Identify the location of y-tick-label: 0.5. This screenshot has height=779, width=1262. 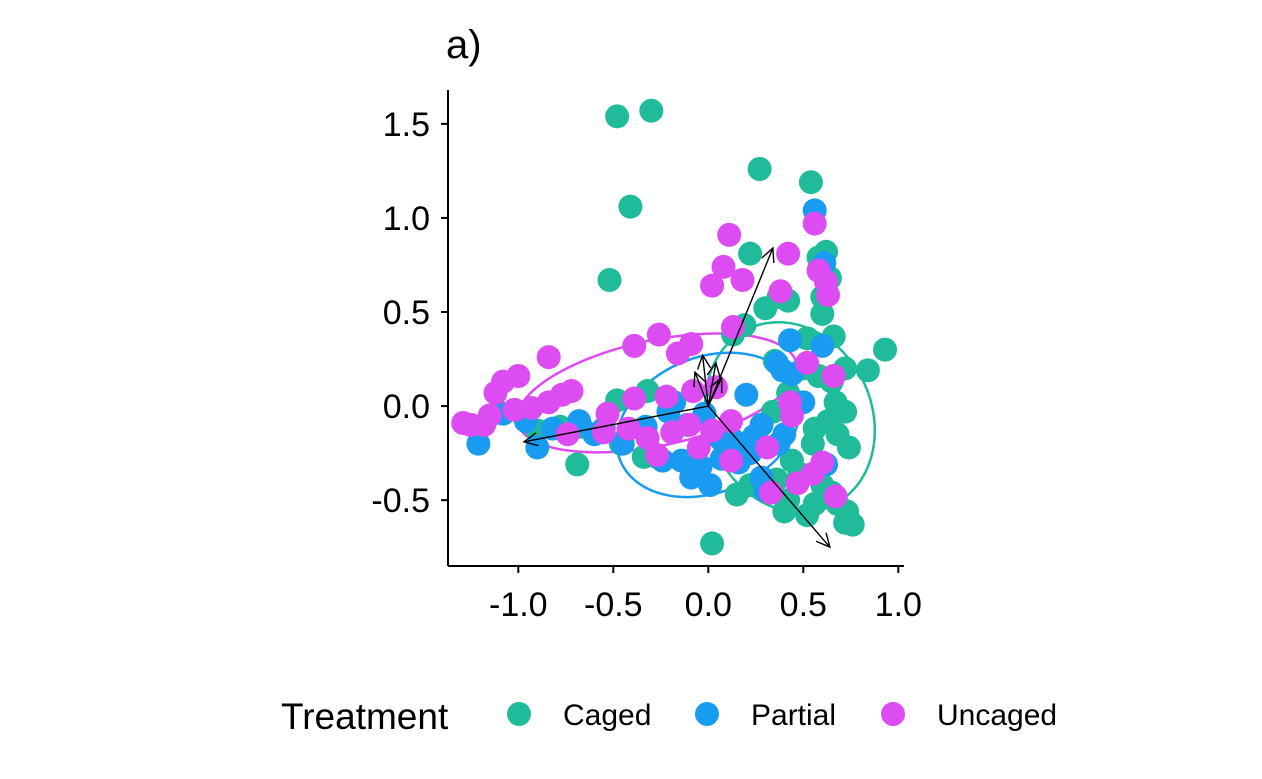
(406, 313).